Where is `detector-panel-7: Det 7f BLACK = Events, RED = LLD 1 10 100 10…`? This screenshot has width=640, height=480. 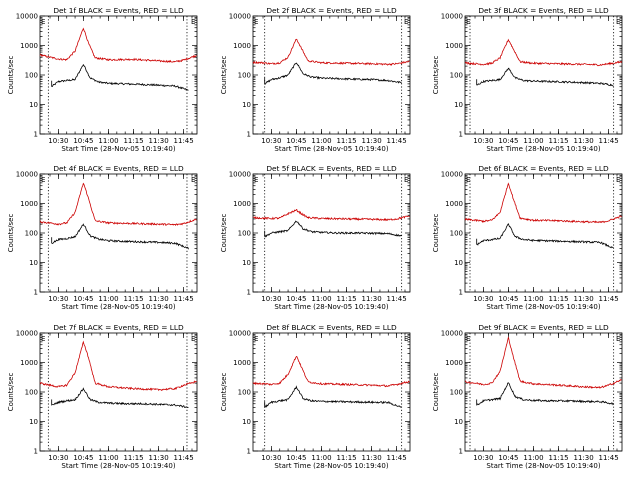
detector-panel-7: Det 7f BLACK = Events, RED = LLD 1 10 100 10… is located at coordinates (102, 396).